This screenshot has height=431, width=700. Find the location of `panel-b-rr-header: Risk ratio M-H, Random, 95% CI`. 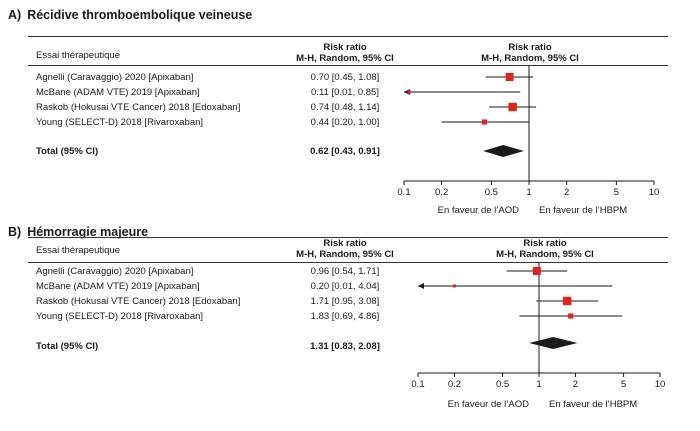

panel-b-rr-header: Risk ratio M-H, Random, 95% CI is located at coordinates (345, 249).